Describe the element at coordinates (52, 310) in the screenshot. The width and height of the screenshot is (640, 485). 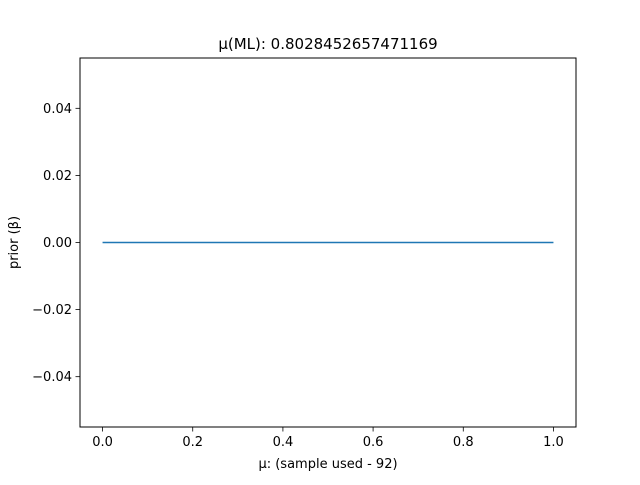
I see `y-tick-label: −0.02` at that location.